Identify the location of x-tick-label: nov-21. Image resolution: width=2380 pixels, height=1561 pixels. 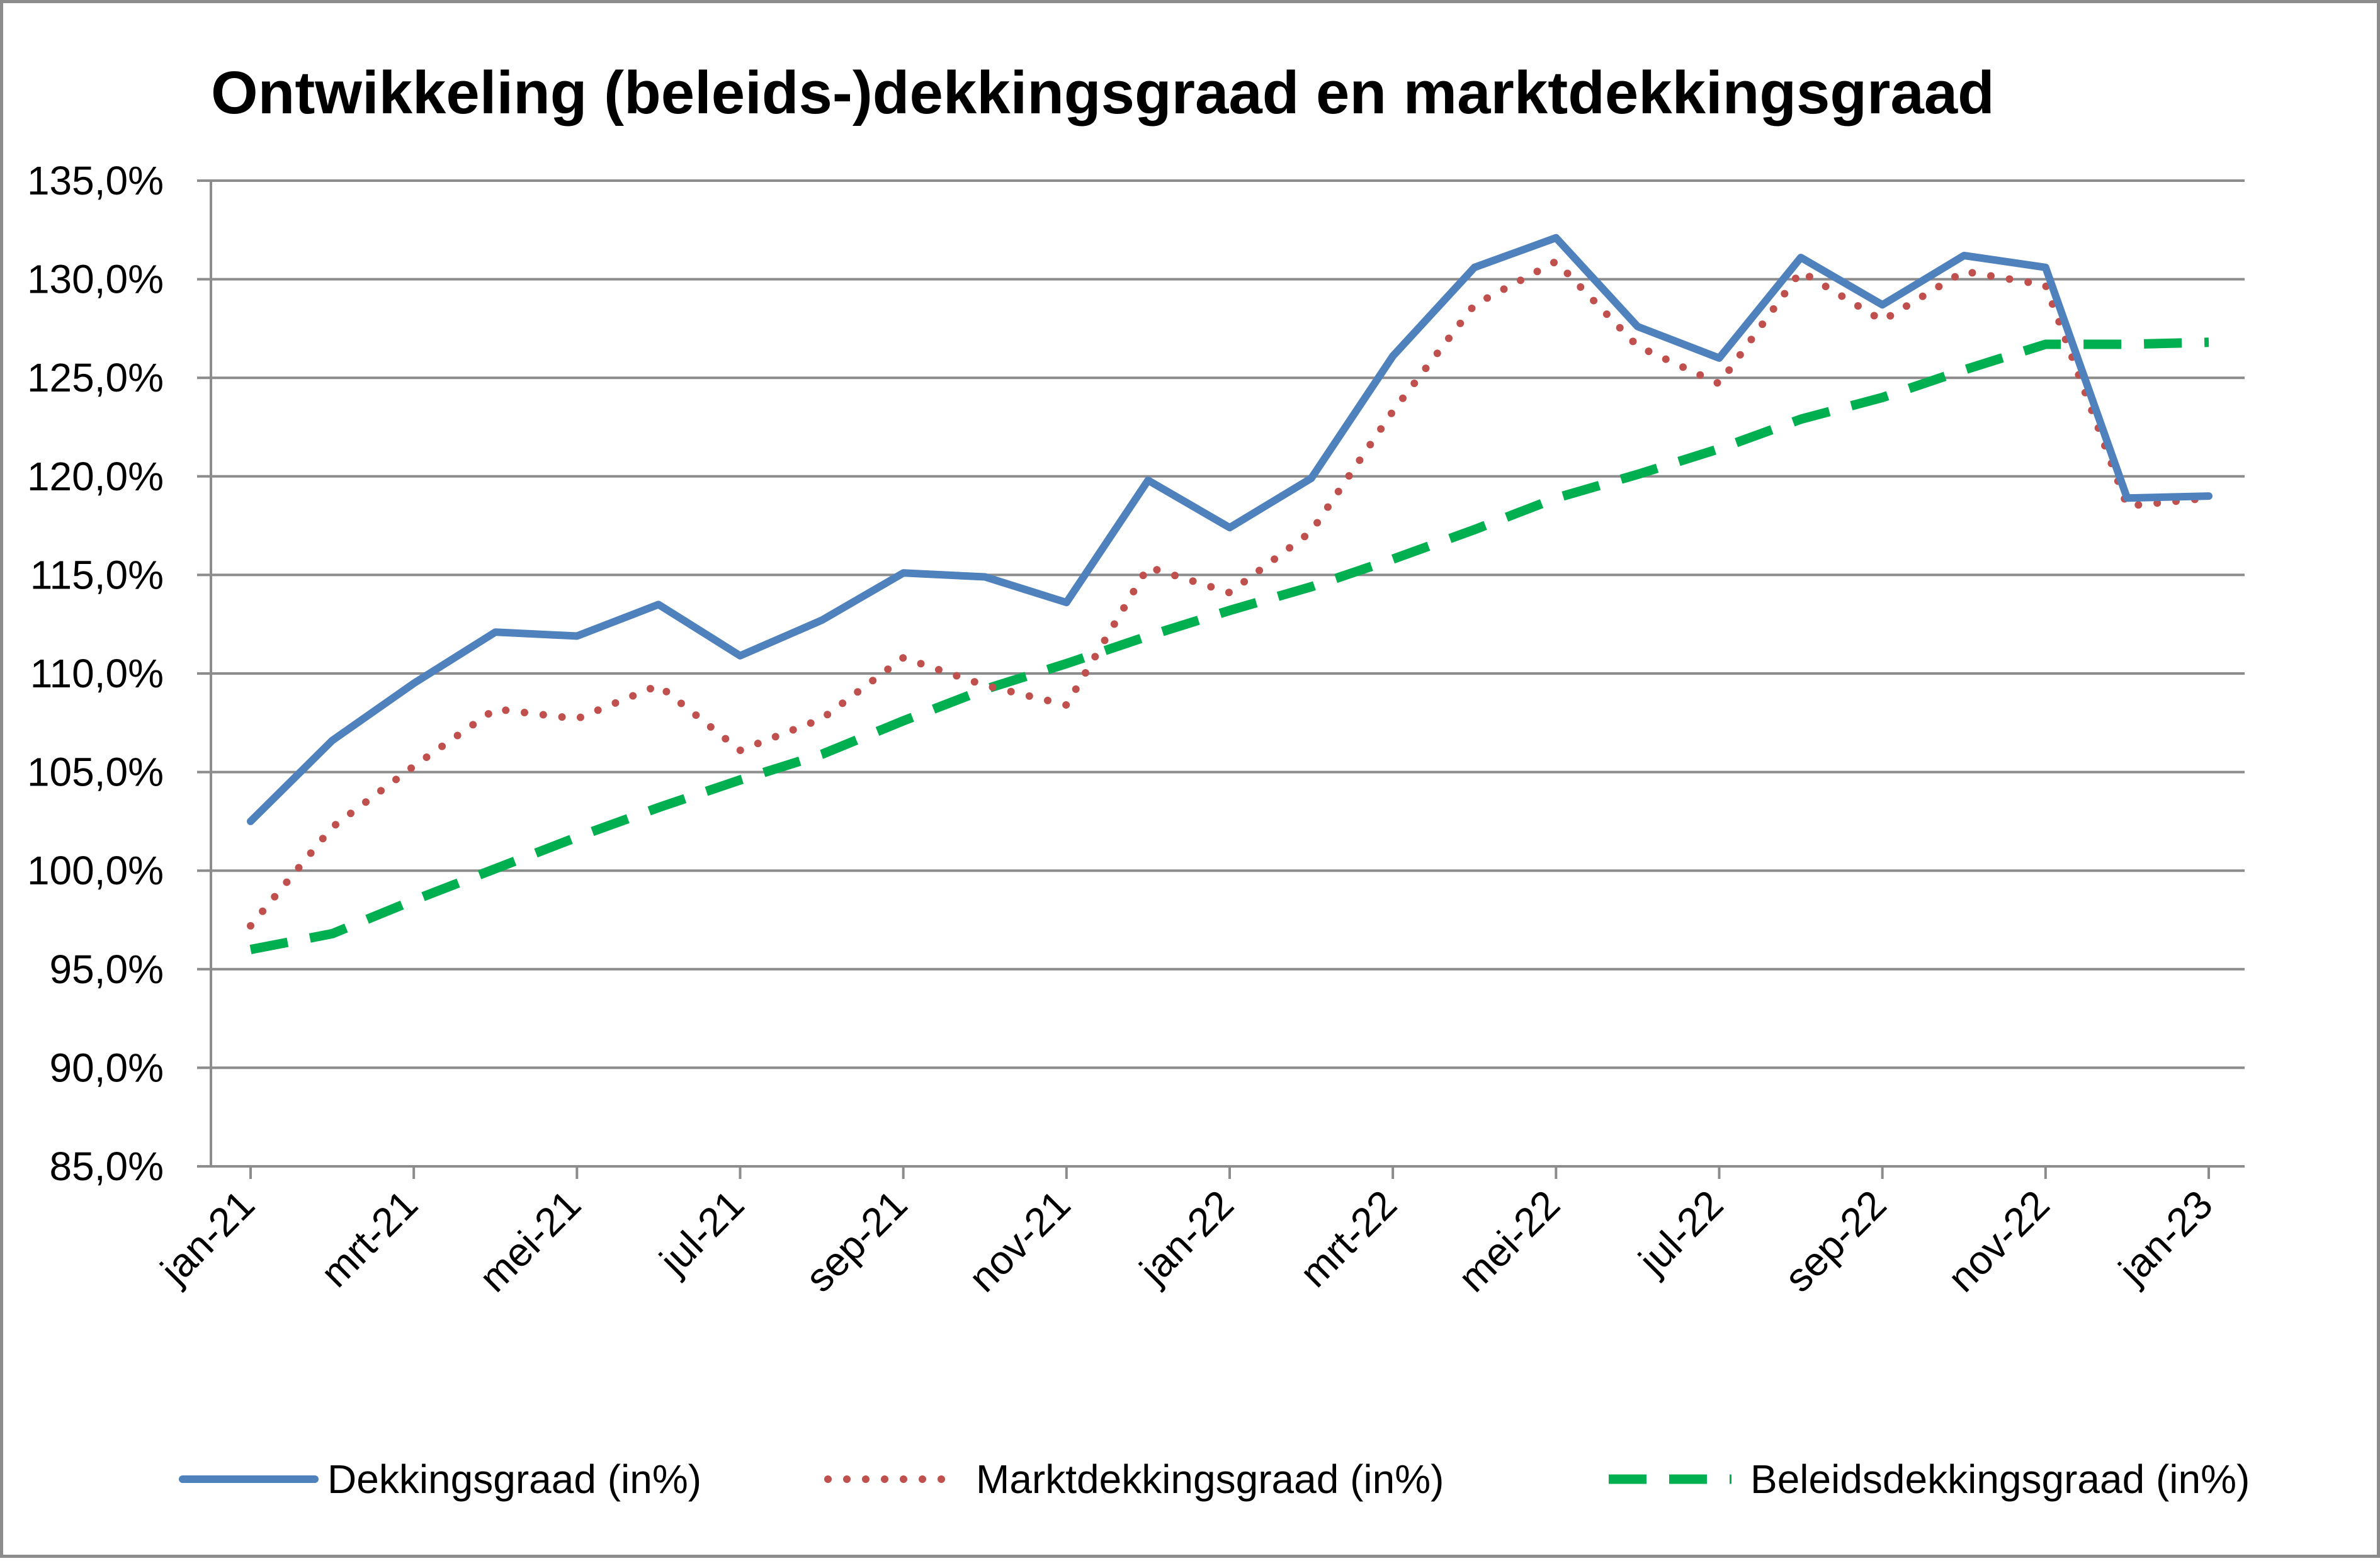
(1019, 1240).